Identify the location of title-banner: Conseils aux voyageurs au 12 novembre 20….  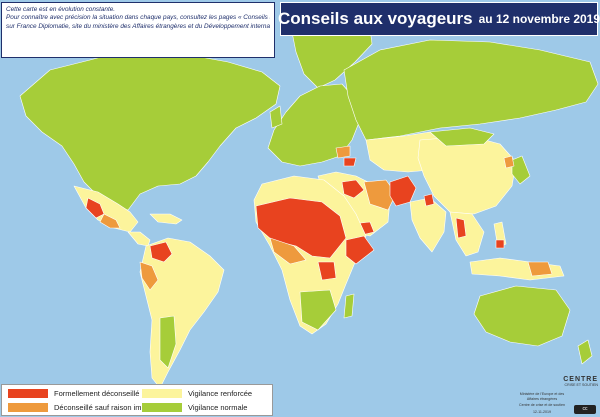
(438, 19).